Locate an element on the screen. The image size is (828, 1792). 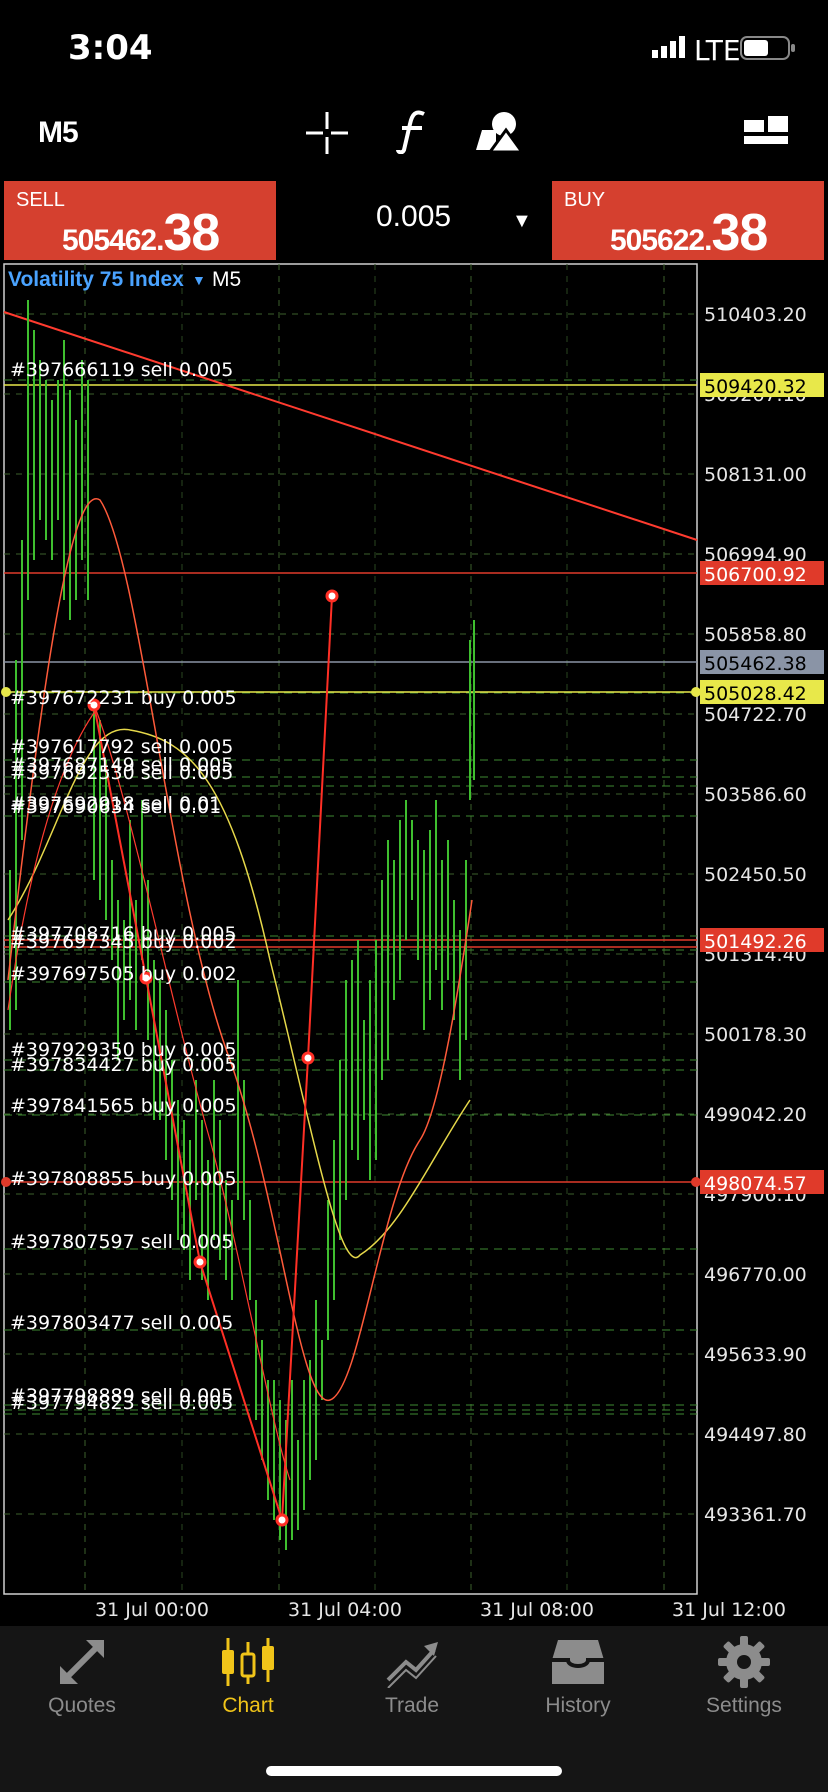
tab-quotes: Quotes is located at coordinates (82, 1681).